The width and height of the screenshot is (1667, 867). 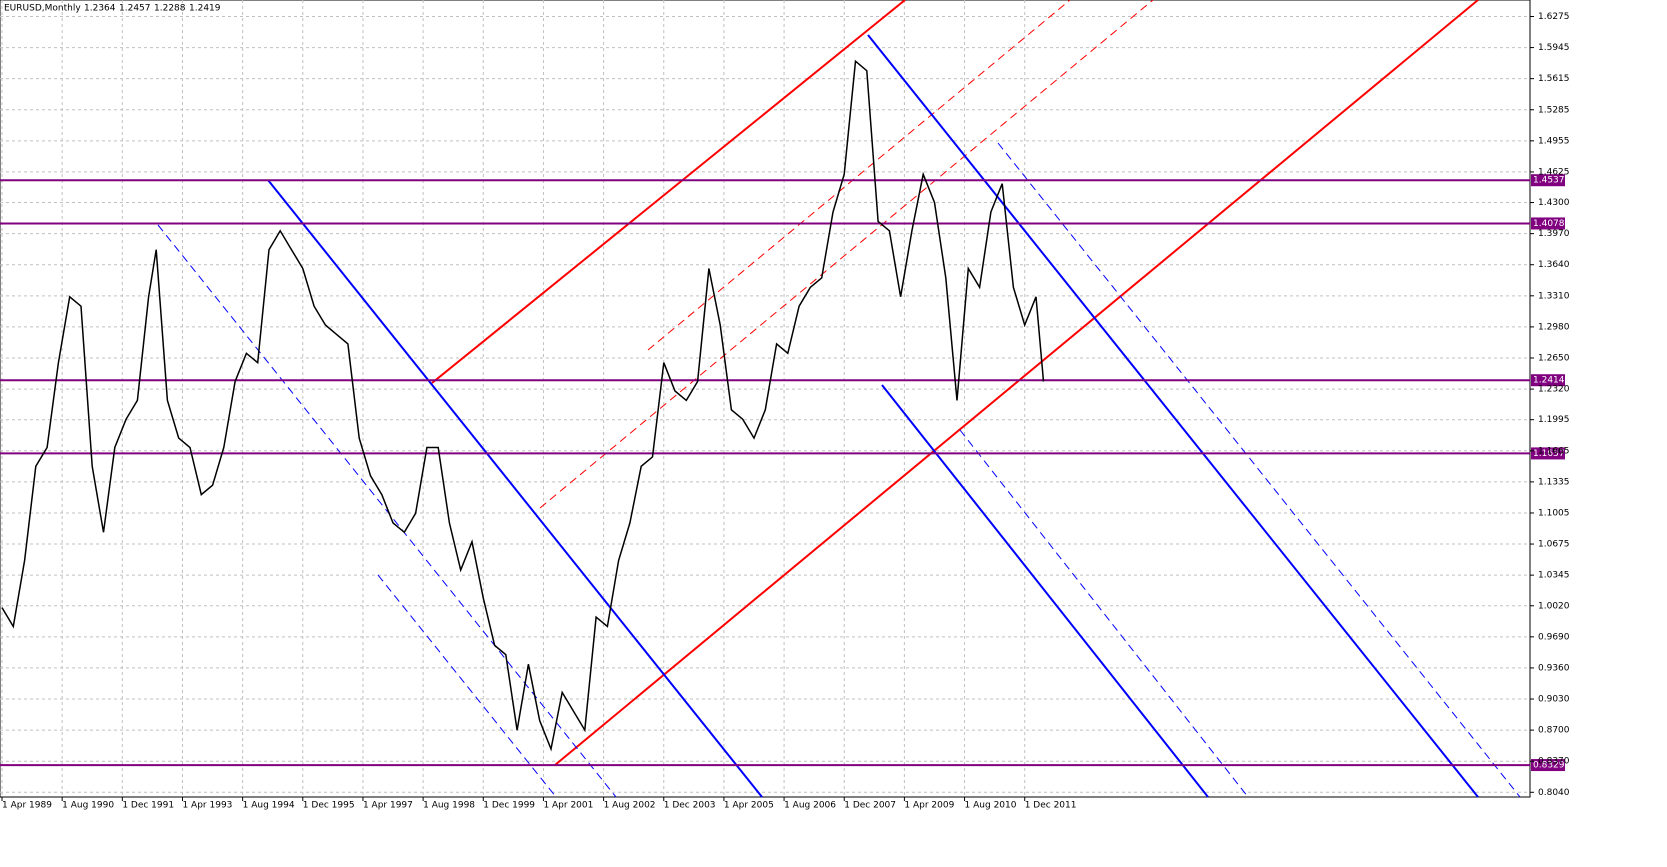 What do you see at coordinates (207, 806) in the screenshot?
I see `x-tick-label: 1 Apr 1993` at bounding box center [207, 806].